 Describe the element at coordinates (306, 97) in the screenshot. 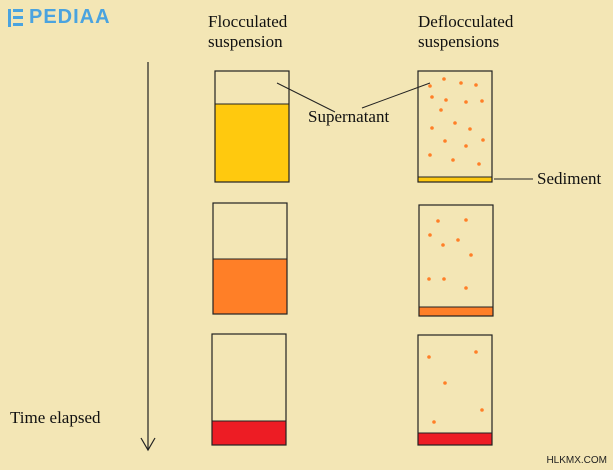

I see `supernatant-leader-left` at that location.